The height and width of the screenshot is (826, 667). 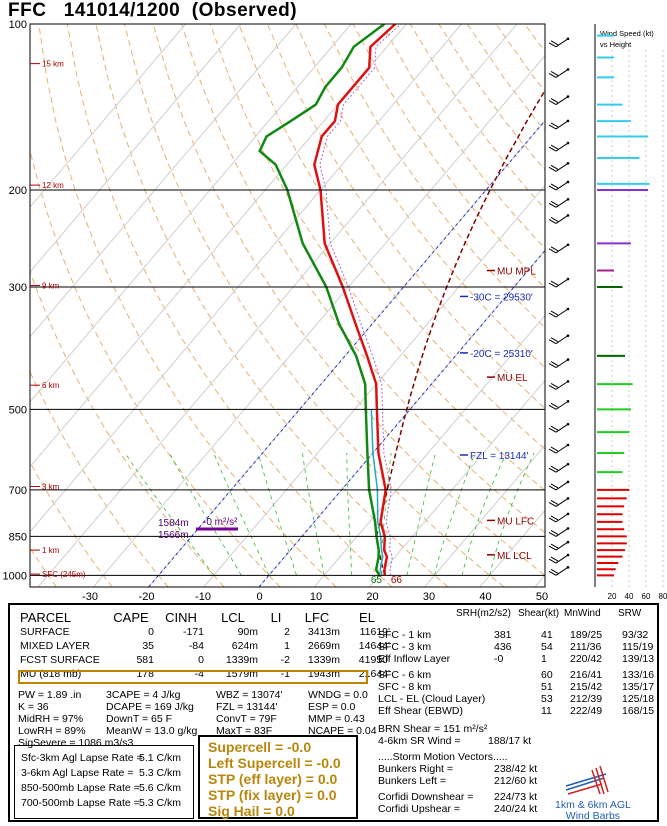 What do you see at coordinates (276, 617) in the screenshot?
I see `li-header: LI` at bounding box center [276, 617].